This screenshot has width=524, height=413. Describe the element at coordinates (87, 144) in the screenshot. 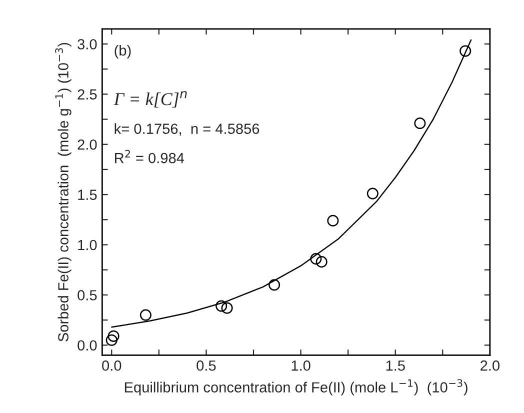

I see `y-tick-label: 2.0` at that location.